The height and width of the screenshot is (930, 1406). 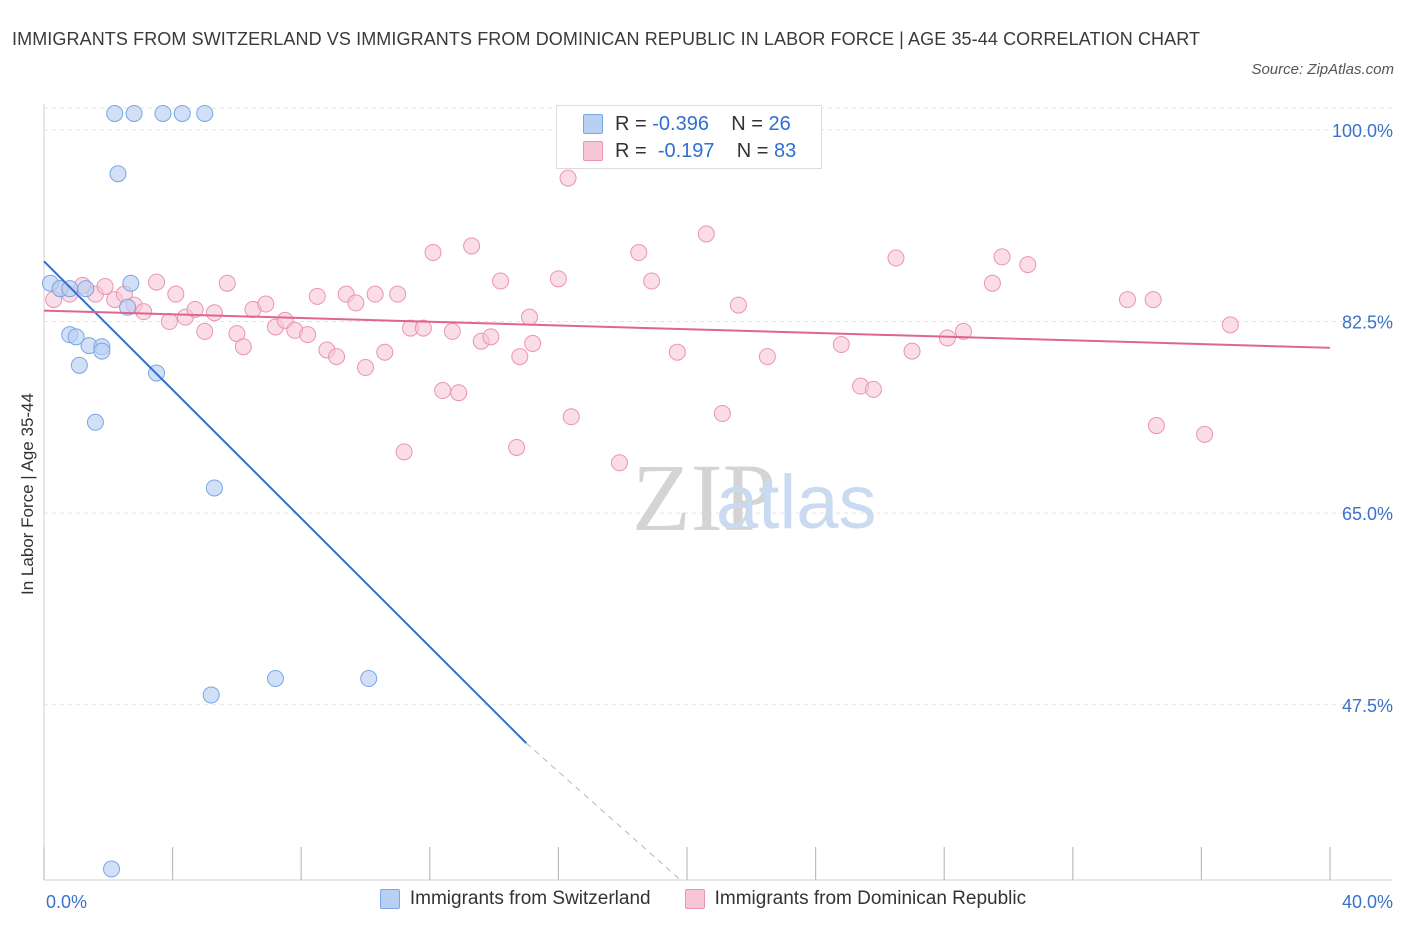 I want to click on y-tick-label: 47.5%, so click(x=1367, y=706).